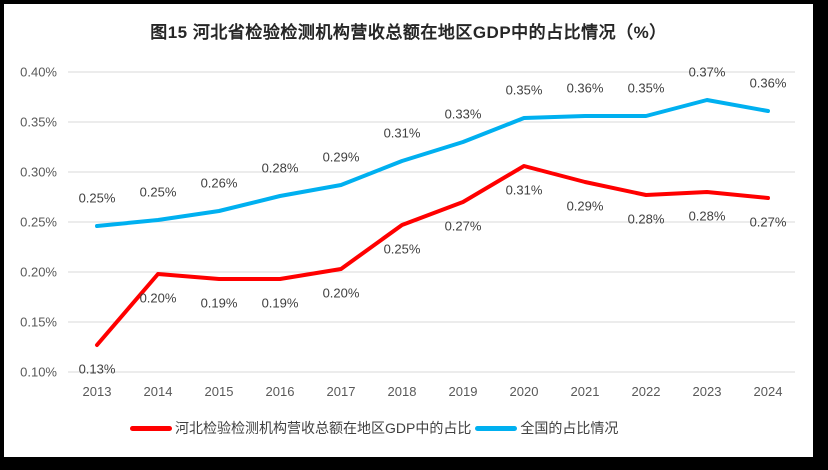  Describe the element at coordinates (341, 157) in the screenshot. I see `data-label-national: 0.29%` at that location.